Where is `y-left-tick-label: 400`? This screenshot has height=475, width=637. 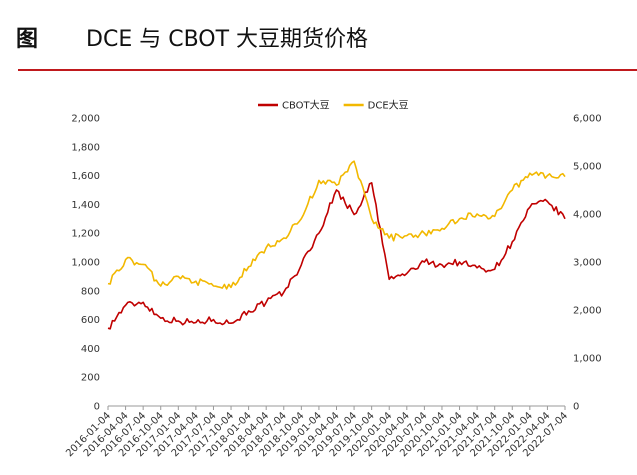 y-left-tick-label: 400 is located at coordinates (90, 349).